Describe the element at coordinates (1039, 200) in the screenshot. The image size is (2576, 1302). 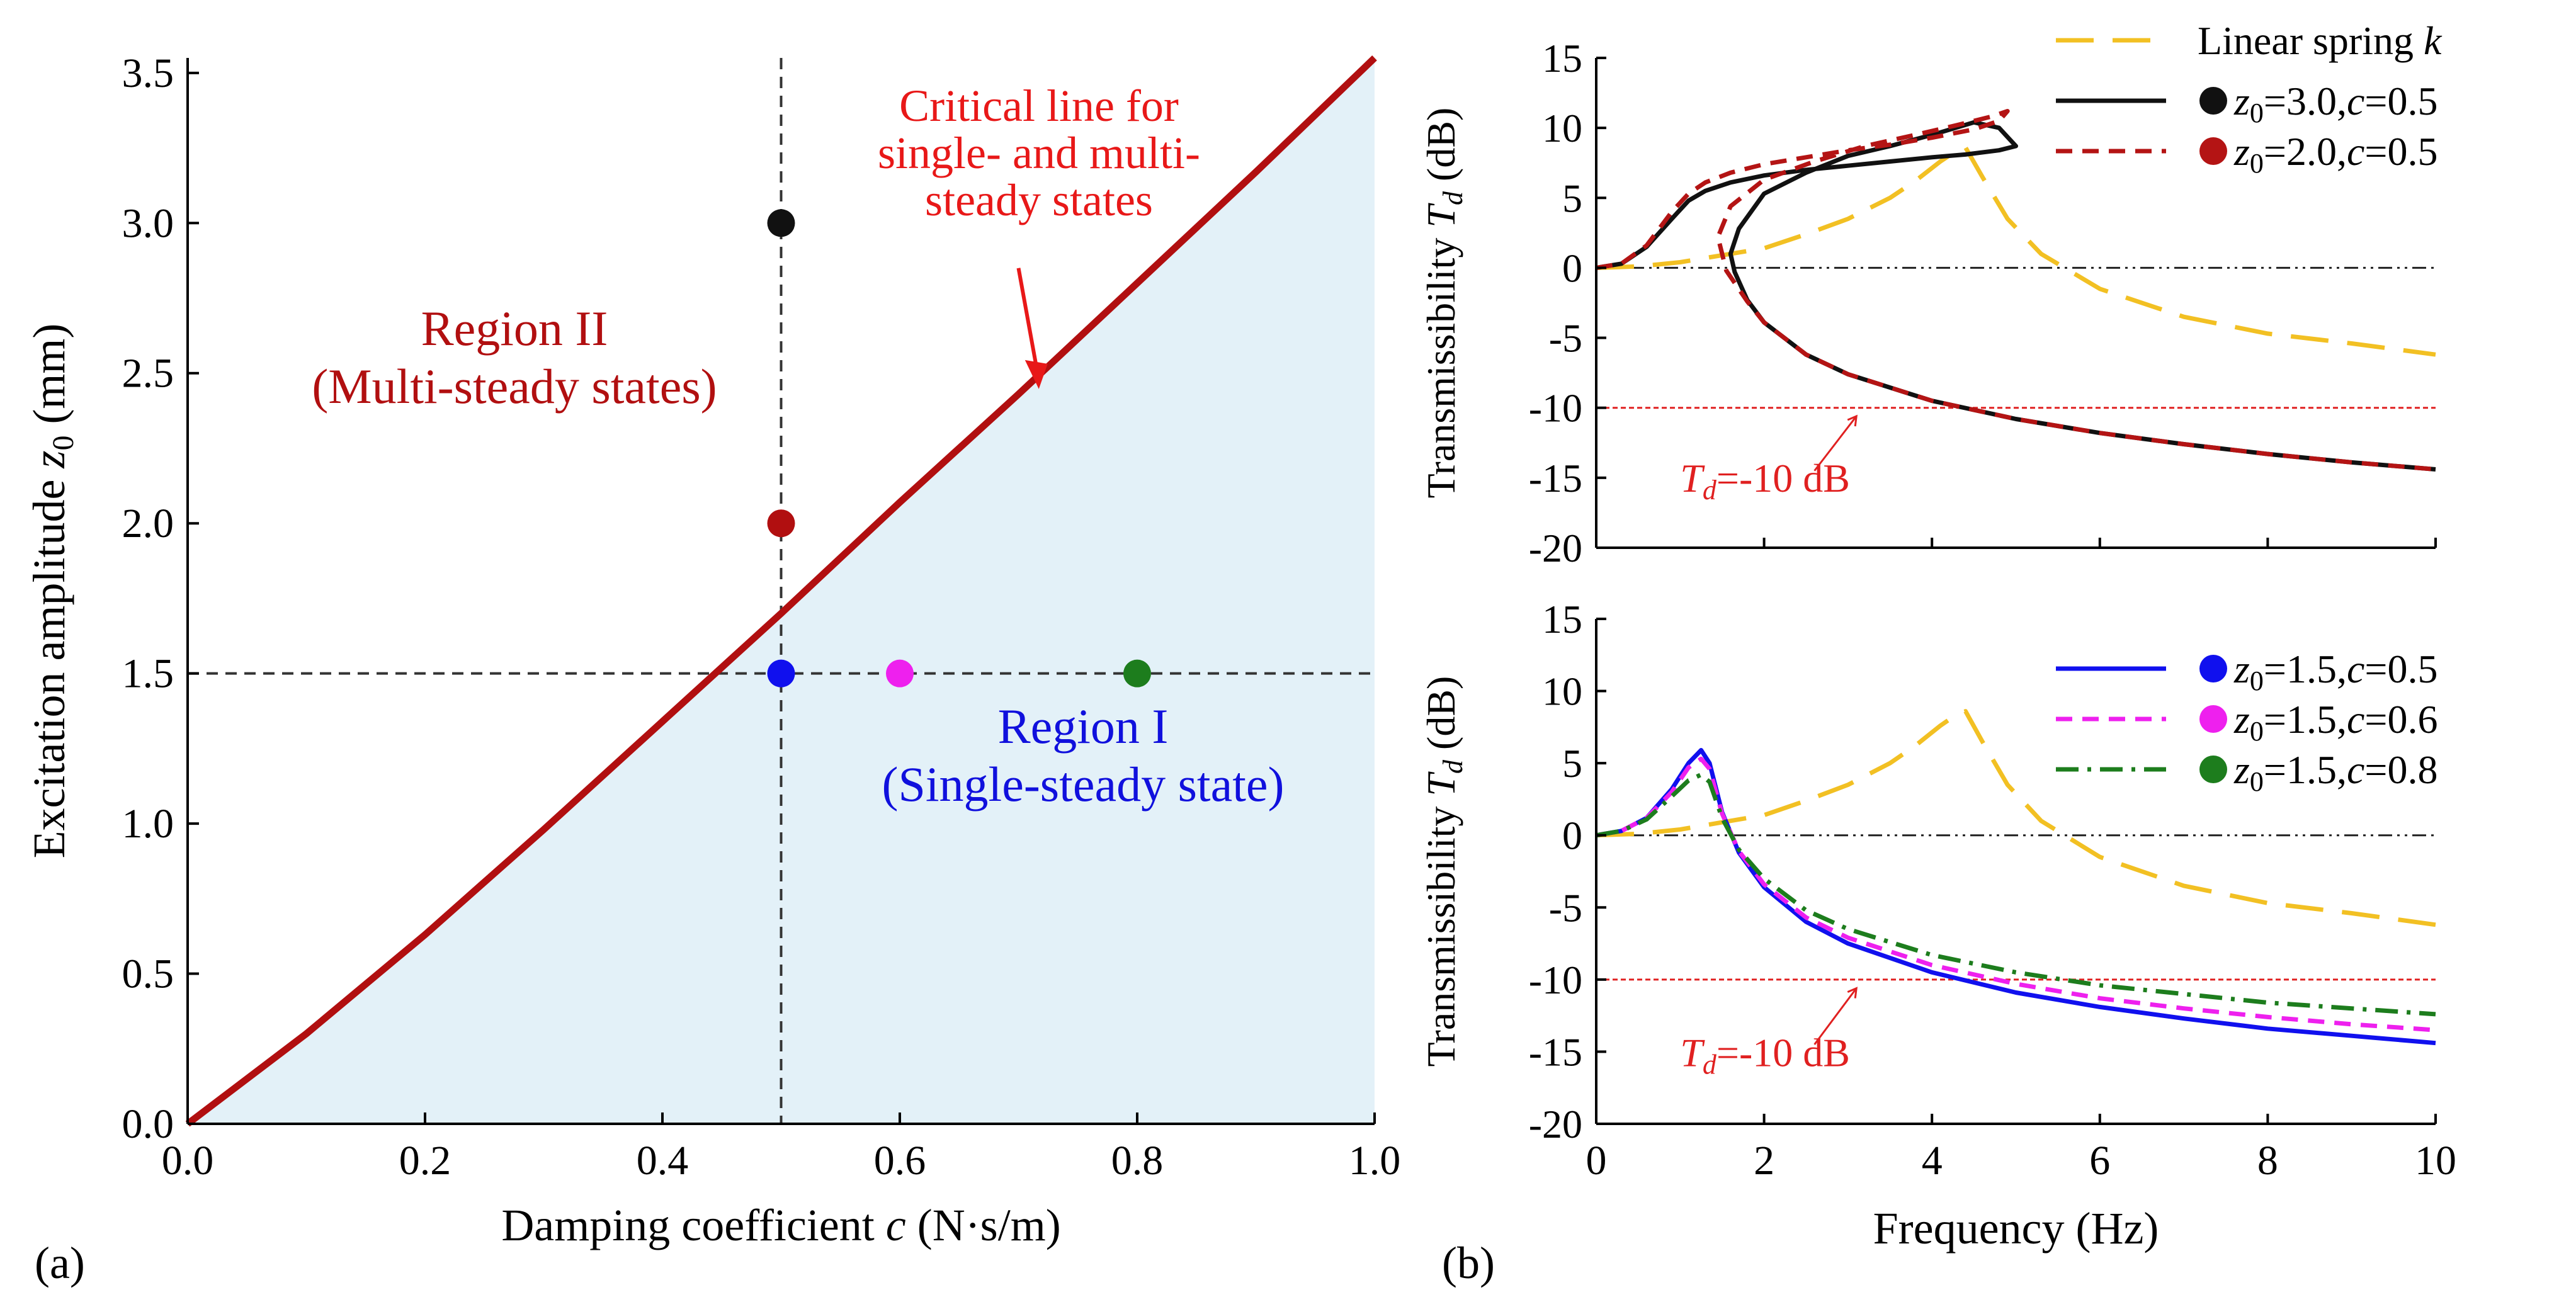
I see `critical-line-label: steady states` at that location.